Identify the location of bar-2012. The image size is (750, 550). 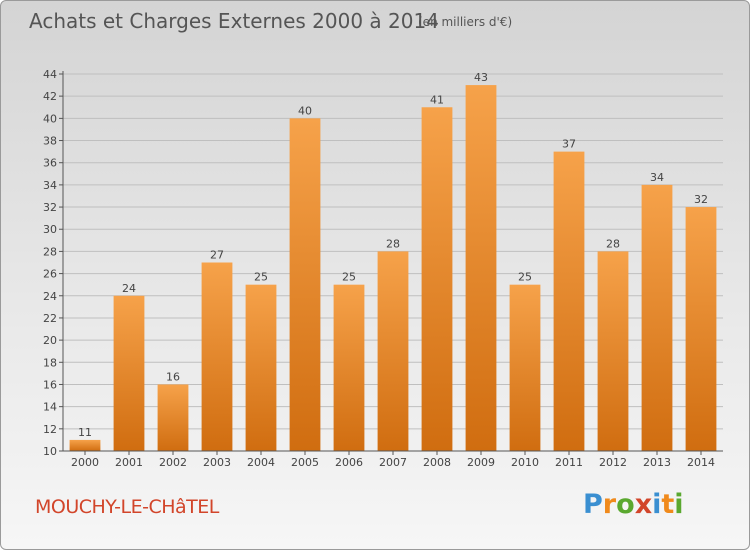
(613, 351).